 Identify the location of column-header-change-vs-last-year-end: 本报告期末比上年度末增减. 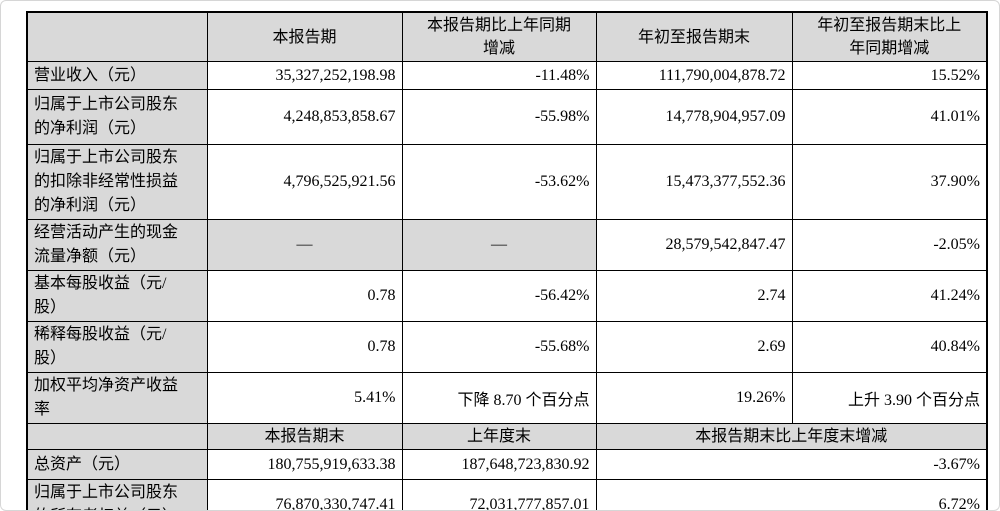
(791, 436).